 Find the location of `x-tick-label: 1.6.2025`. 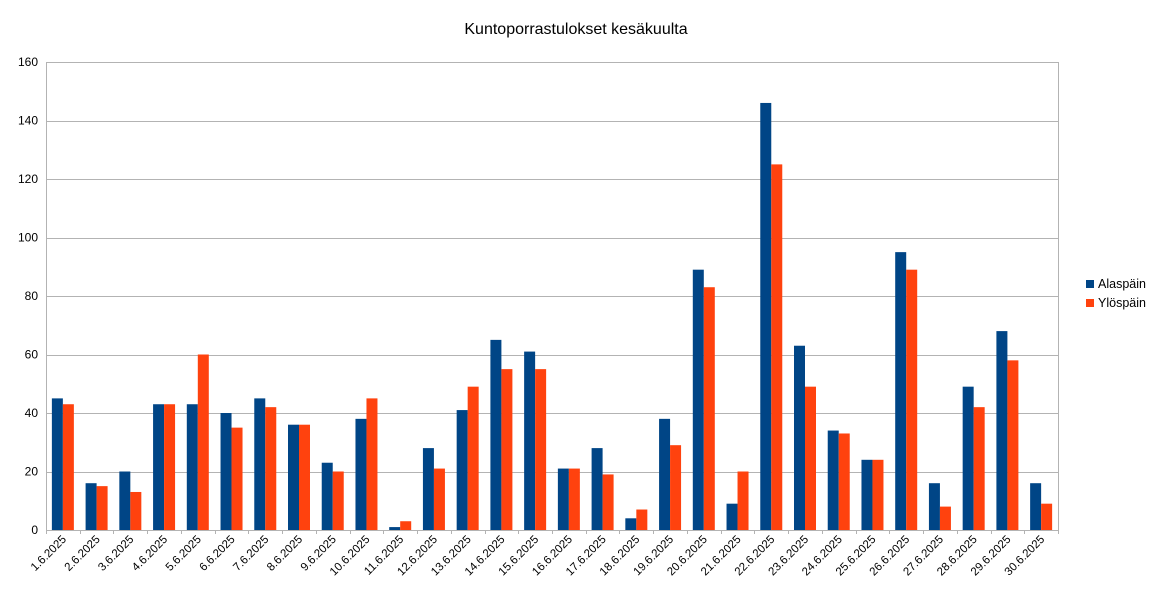

x-tick-label: 1.6.2025 is located at coordinates (49, 554).